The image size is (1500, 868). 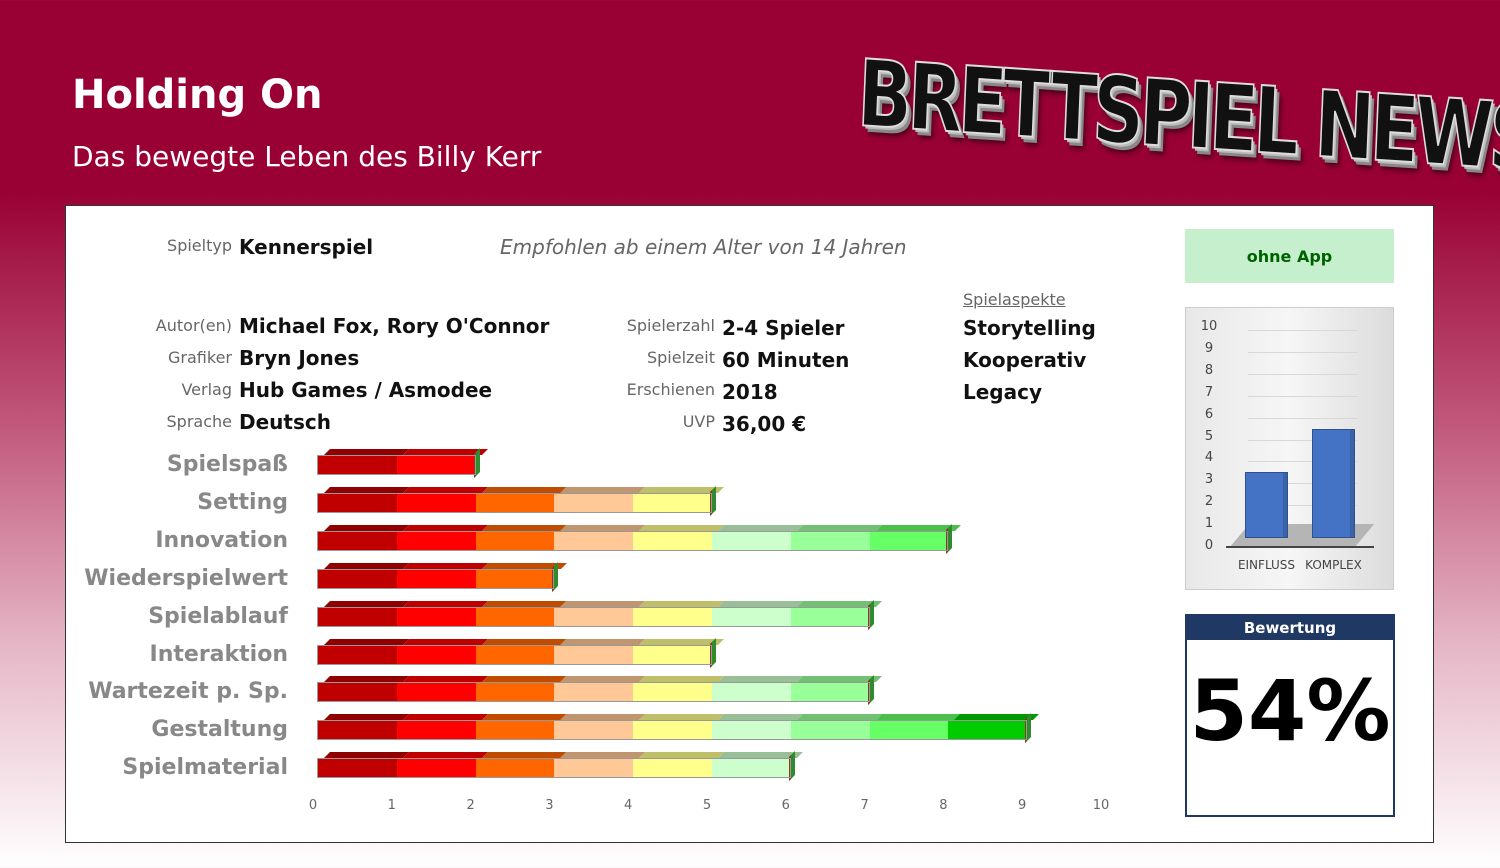 What do you see at coordinates (1003, 392) in the screenshot?
I see `aspect-item: Legacy` at bounding box center [1003, 392].